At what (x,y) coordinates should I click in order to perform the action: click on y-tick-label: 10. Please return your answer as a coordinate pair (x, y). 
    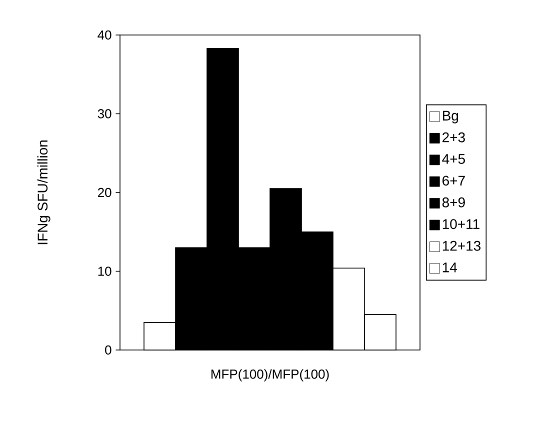
    Looking at the image, I should click on (105, 271).